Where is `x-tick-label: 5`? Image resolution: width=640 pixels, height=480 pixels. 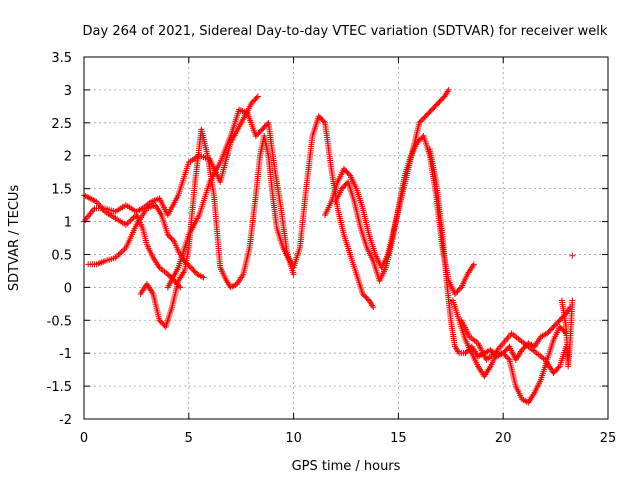
x-tick-label: 5 is located at coordinates (189, 438).